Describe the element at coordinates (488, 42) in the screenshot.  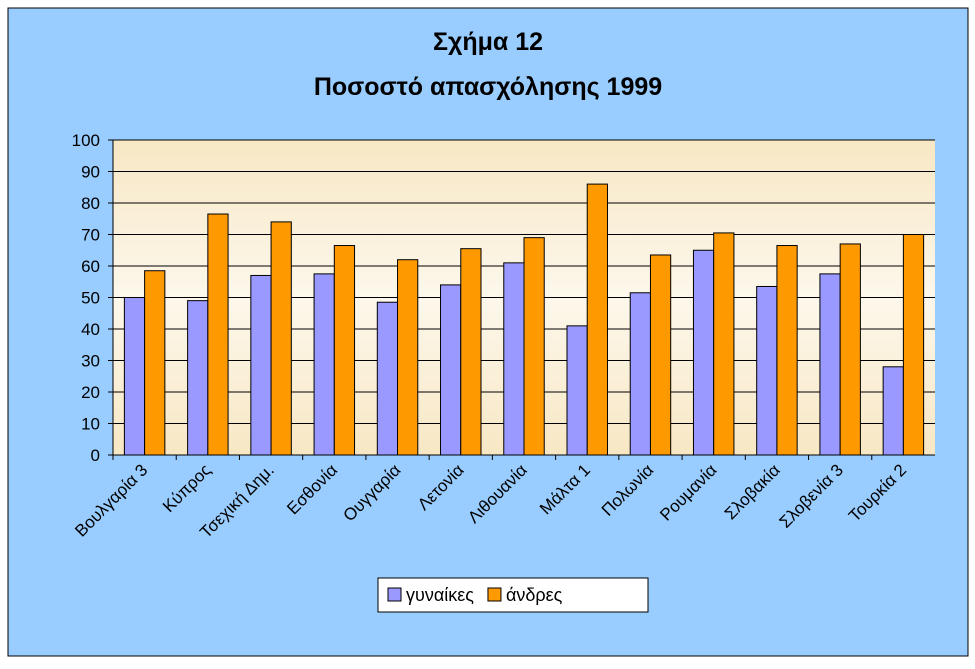
I see `chart-title: Σχήμα 12` at that location.